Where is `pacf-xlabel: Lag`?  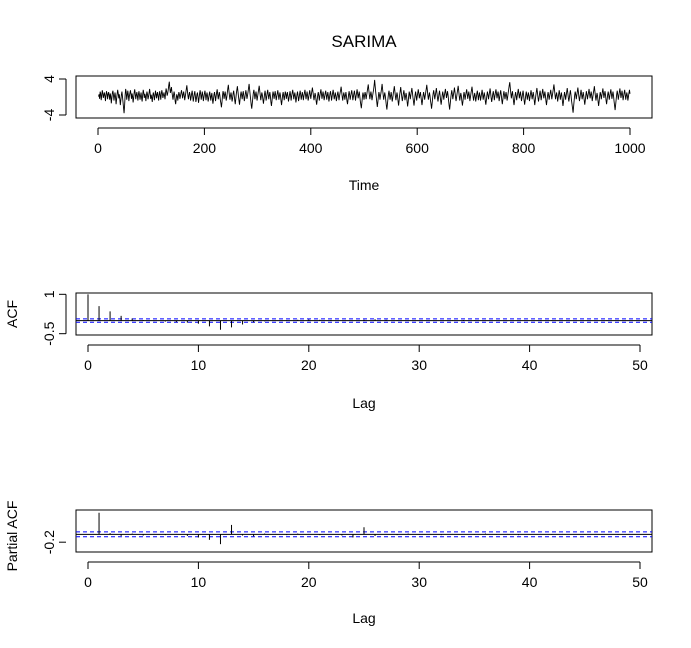 pacf-xlabel: Lag is located at coordinates (363, 618).